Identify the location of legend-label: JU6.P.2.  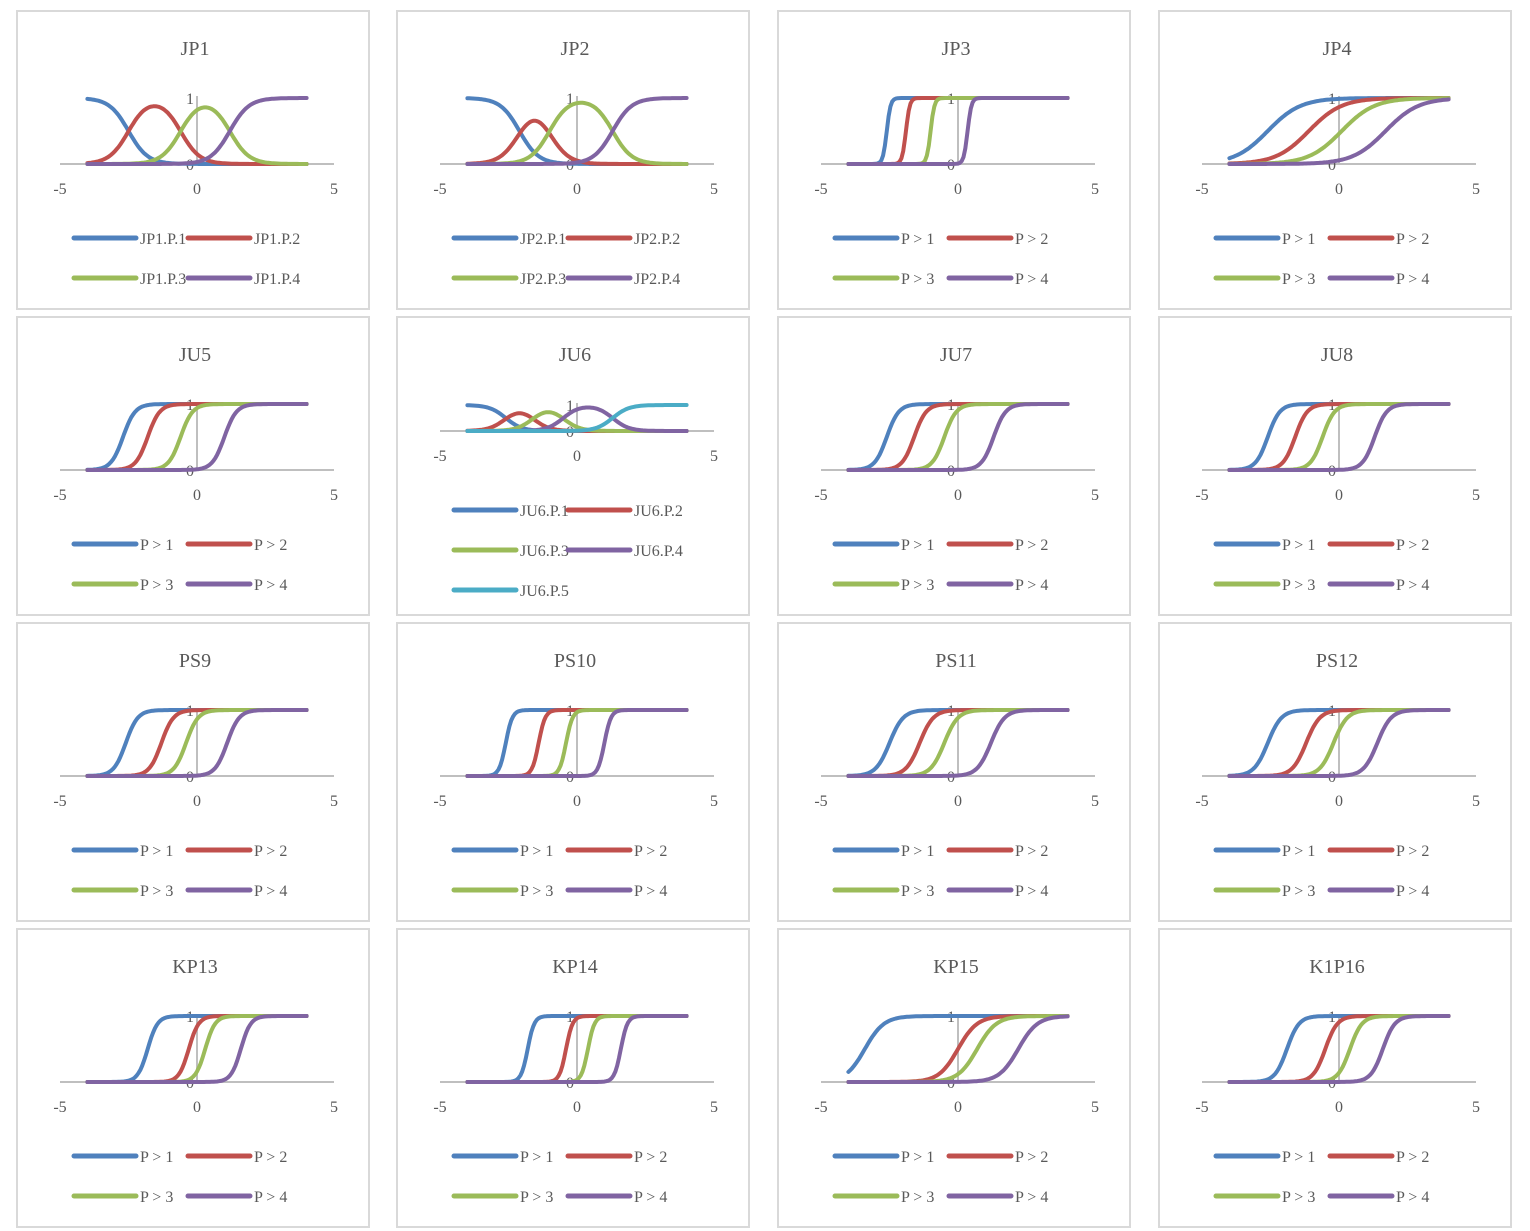
(658, 511).